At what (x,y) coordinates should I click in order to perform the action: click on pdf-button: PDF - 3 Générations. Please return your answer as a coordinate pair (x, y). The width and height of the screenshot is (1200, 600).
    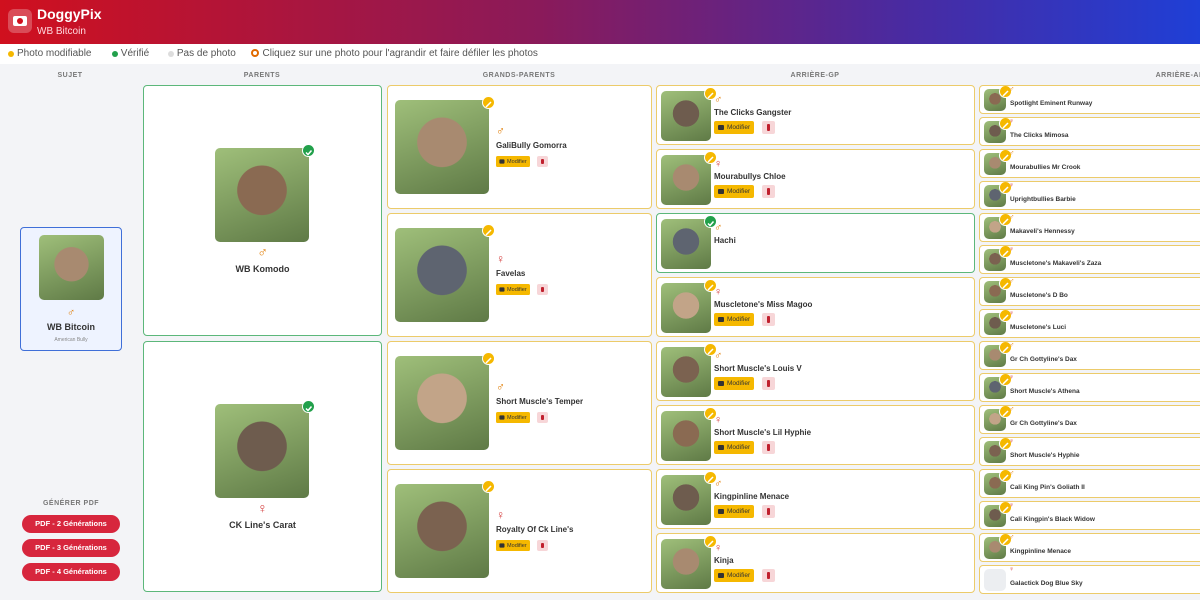
    Looking at the image, I should click on (71, 548).